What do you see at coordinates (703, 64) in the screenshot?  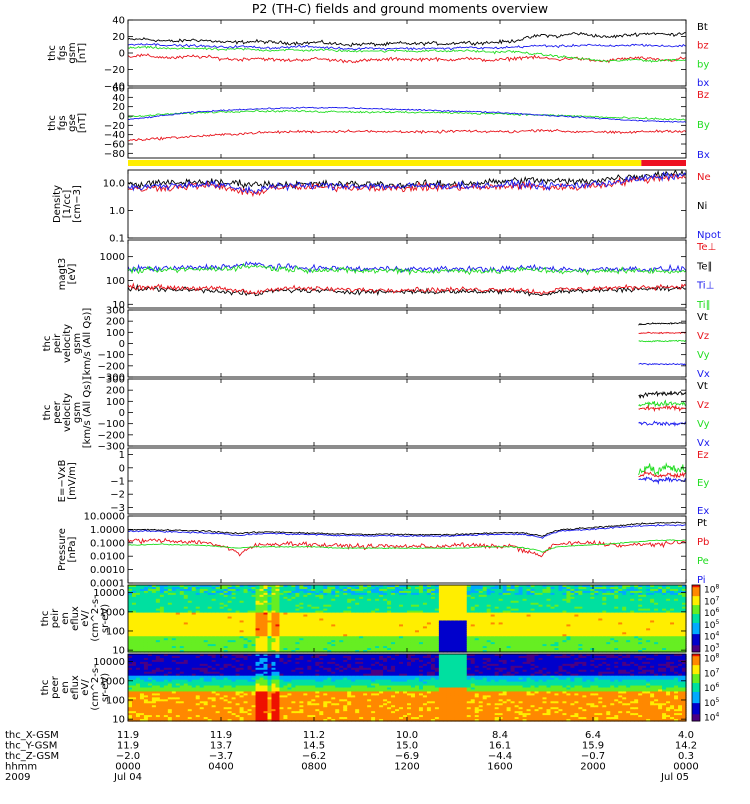 I see `legend-entry: by` at bounding box center [703, 64].